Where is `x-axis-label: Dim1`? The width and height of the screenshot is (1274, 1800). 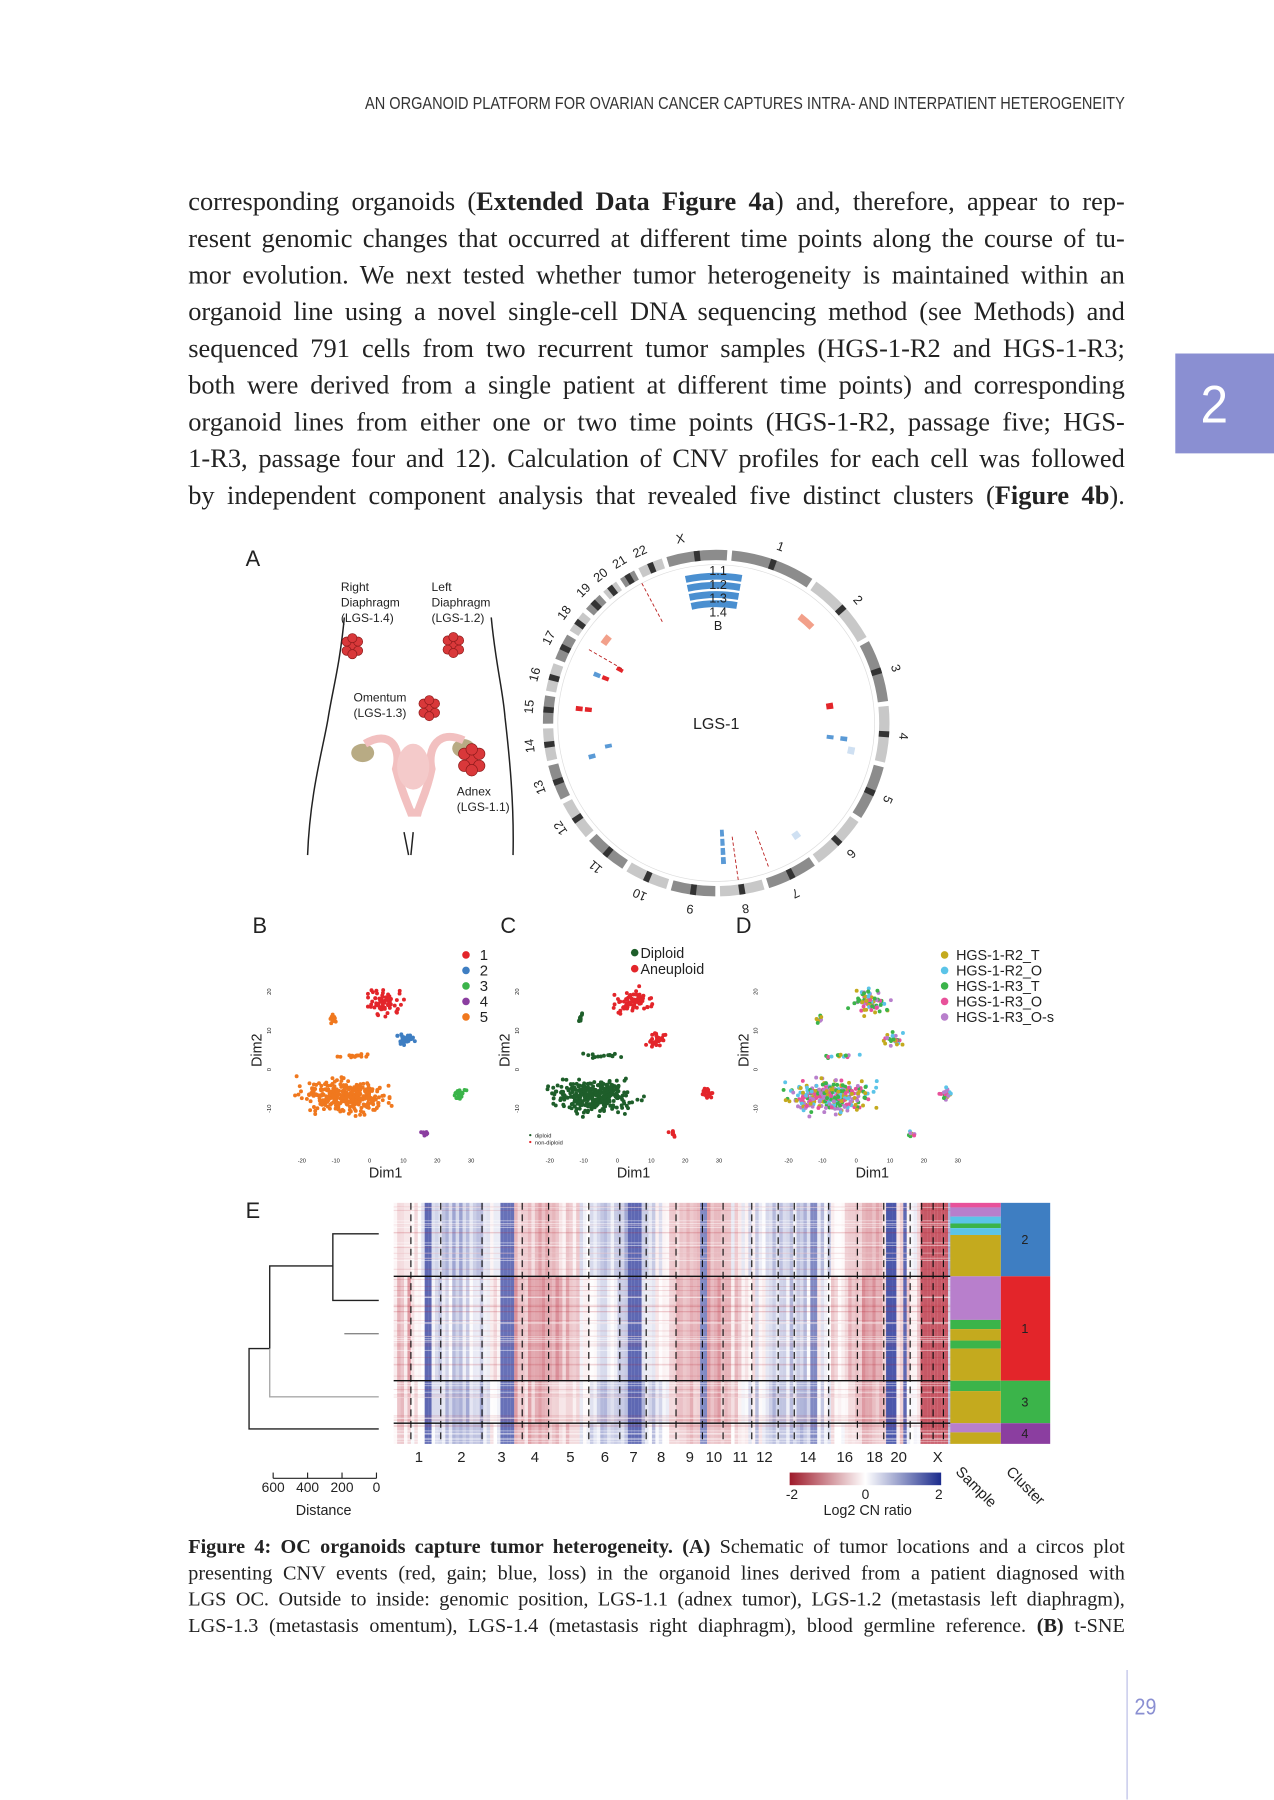 x-axis-label: Dim1 is located at coordinates (872, 1174).